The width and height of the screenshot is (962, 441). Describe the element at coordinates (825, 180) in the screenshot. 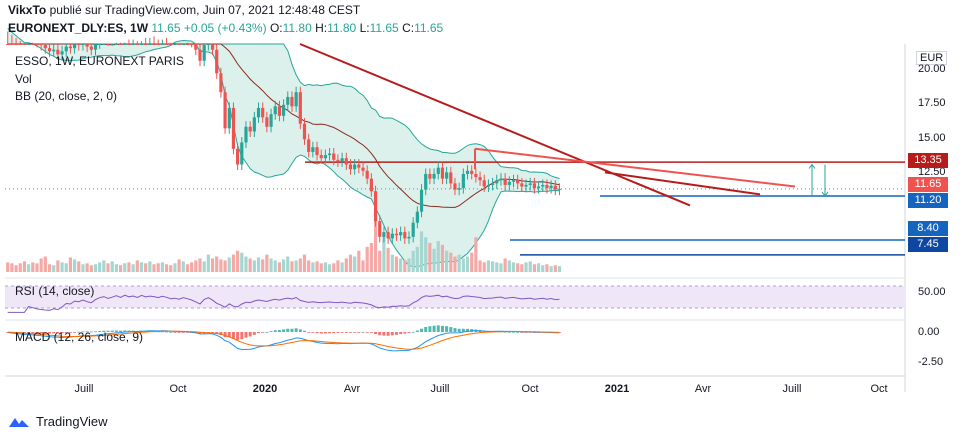

I see `projection-arrow-down` at that location.